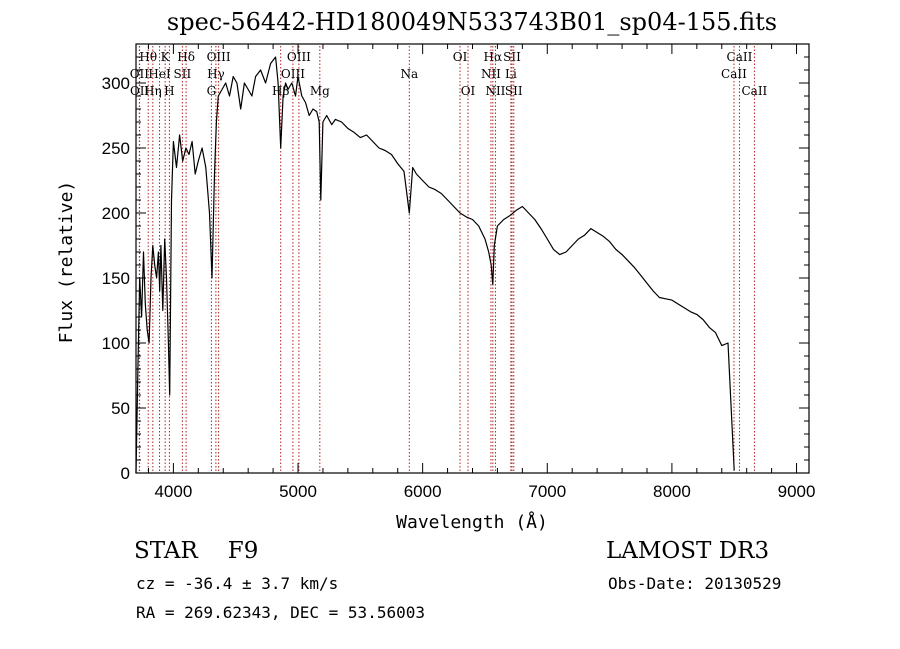  Describe the element at coordinates (116, 213) in the screenshot. I see `y-tick-label-4: 200` at that location.